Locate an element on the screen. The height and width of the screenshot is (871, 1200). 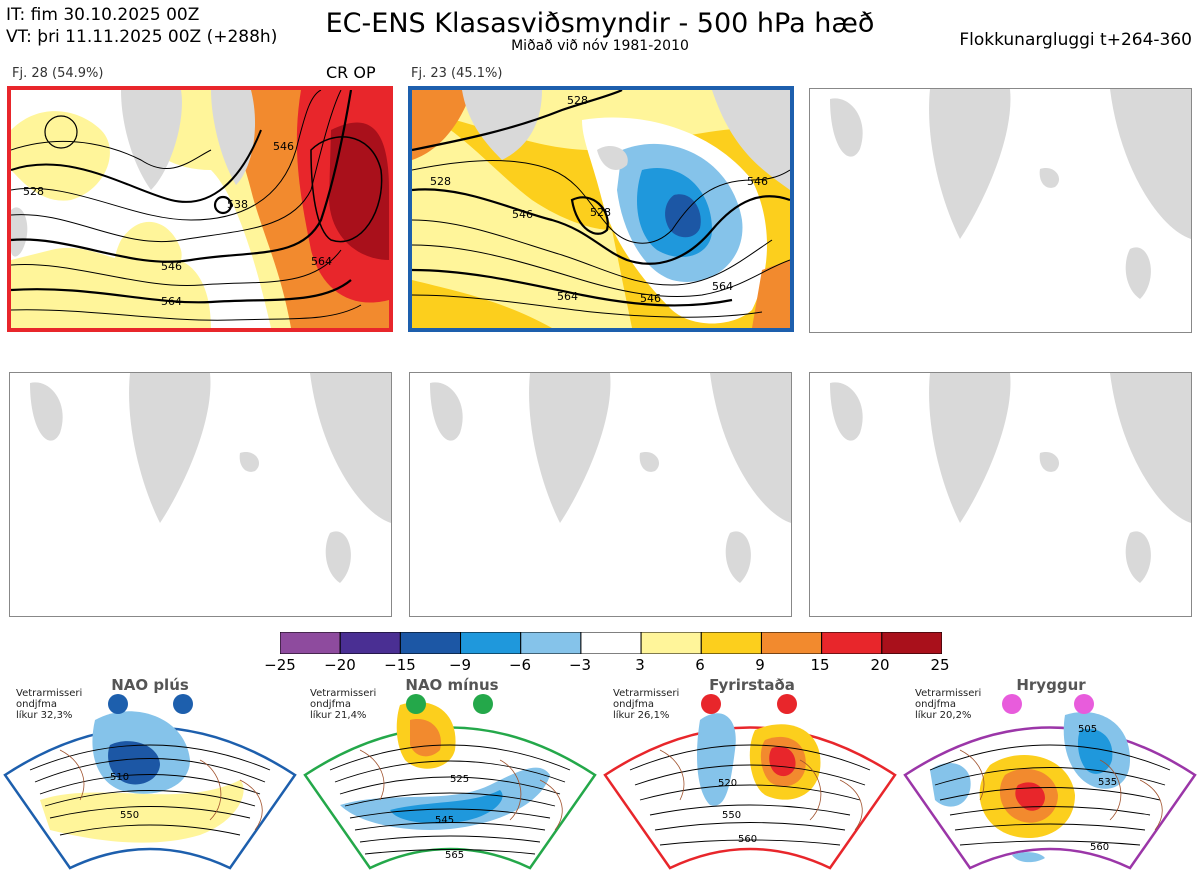
colorbar-tick: −15 is located at coordinates (400, 665).